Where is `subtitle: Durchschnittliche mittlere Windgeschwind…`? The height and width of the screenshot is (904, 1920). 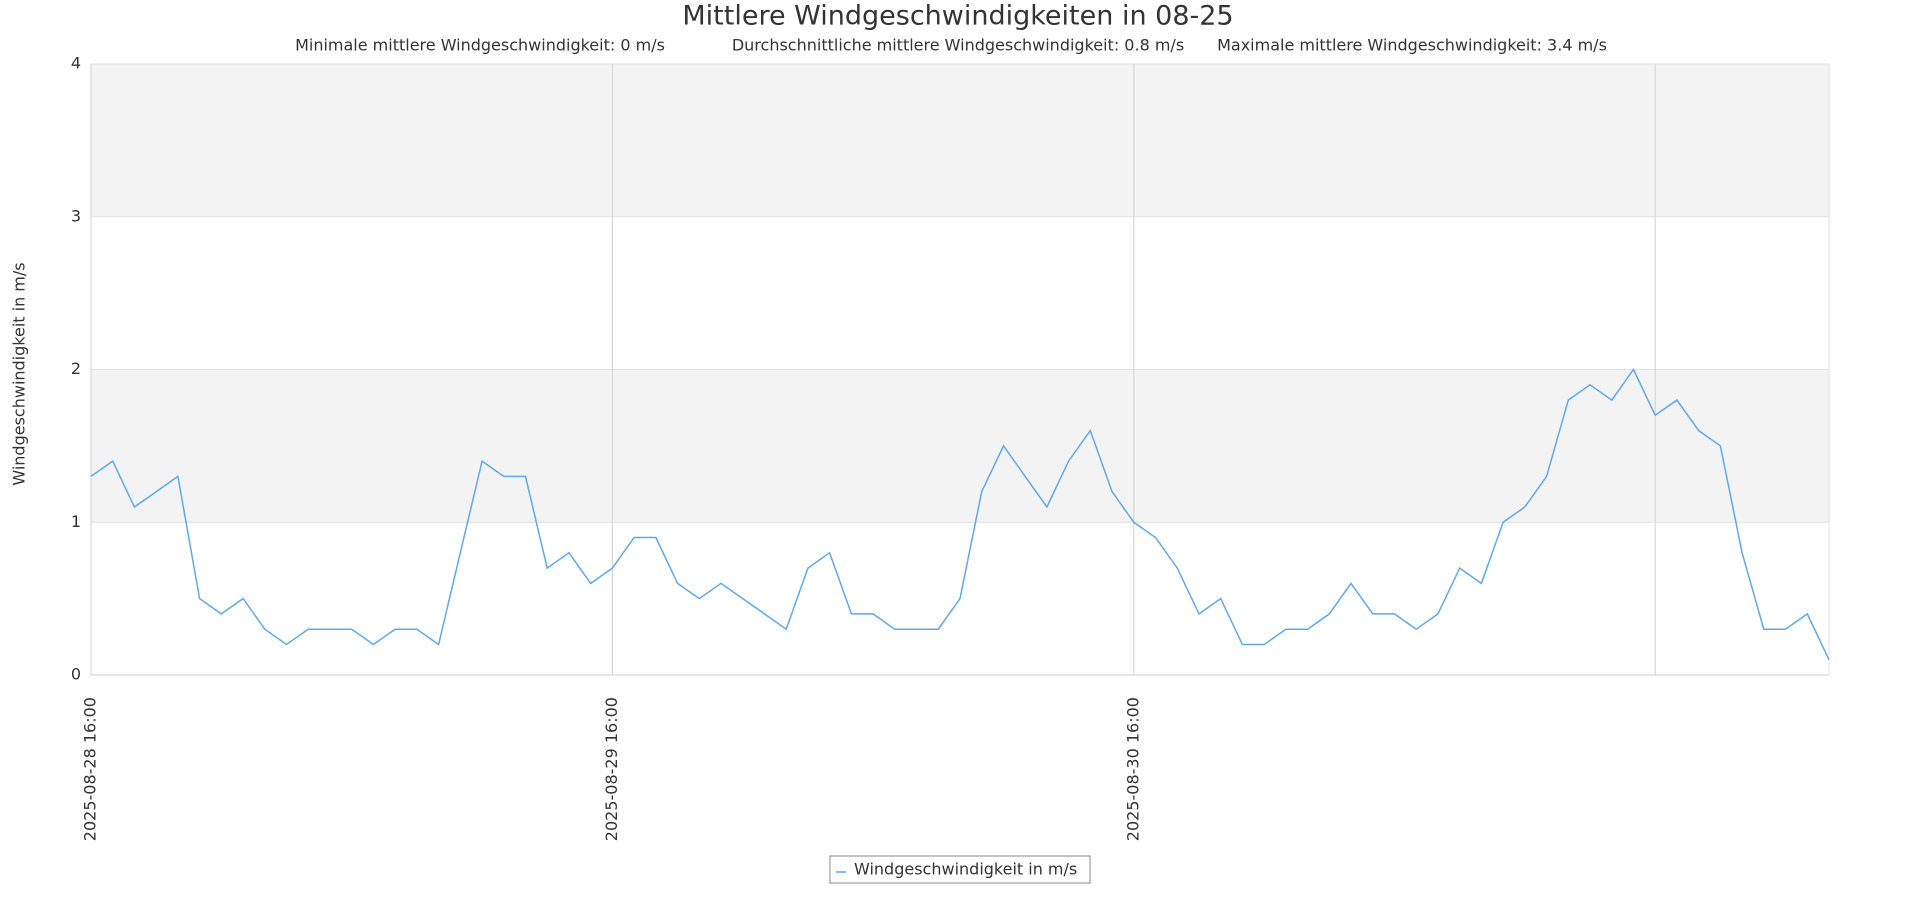 subtitle: Durchschnittliche mittlere Windgeschwind… is located at coordinates (958, 45).